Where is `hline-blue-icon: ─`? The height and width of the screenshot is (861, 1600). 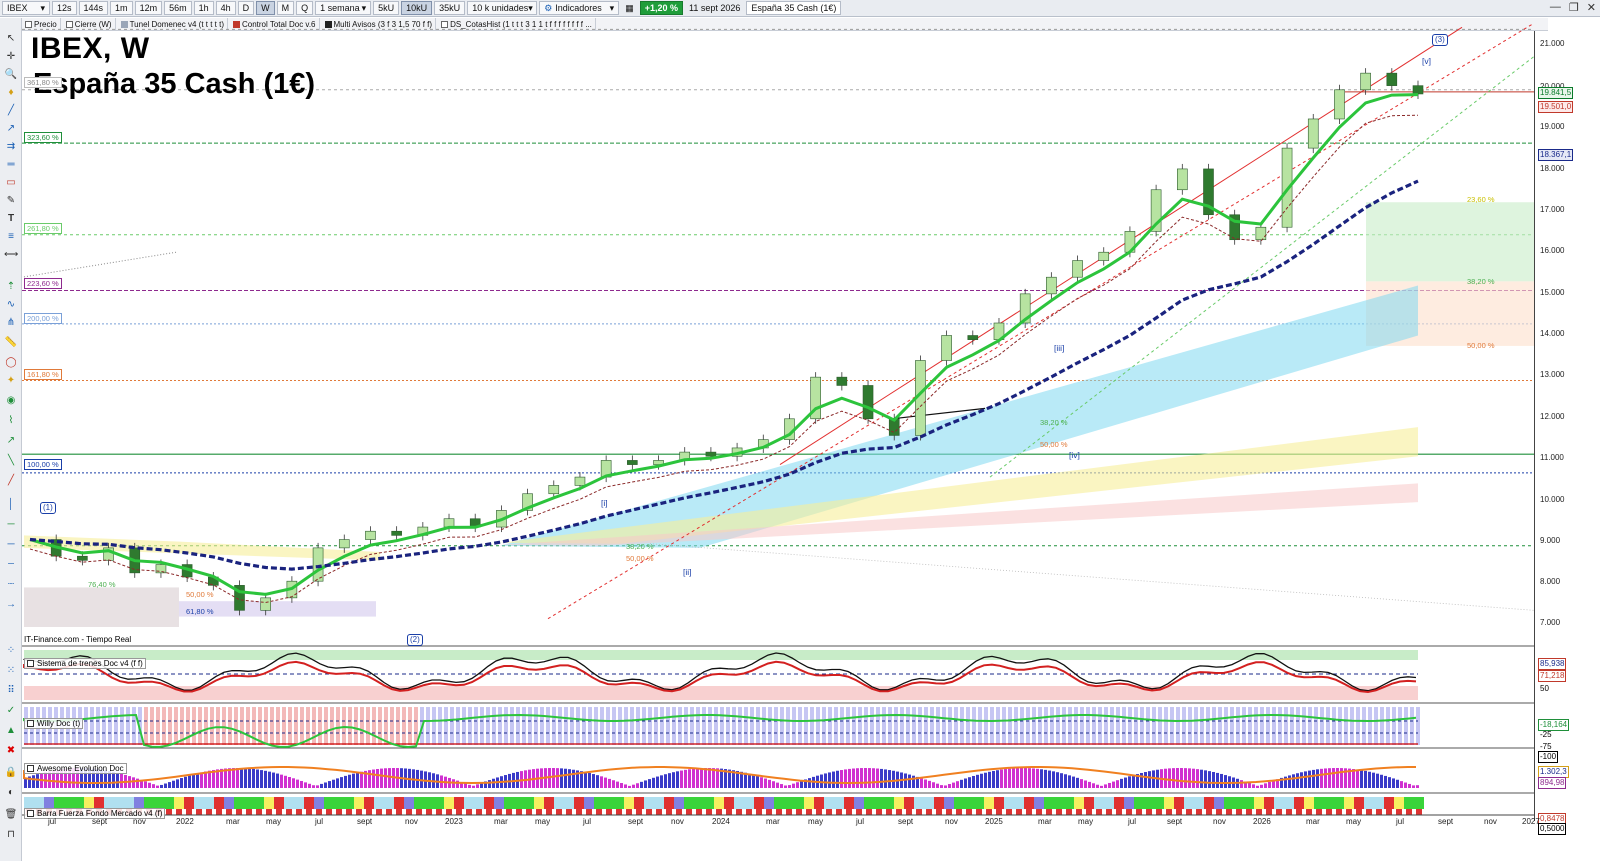 hline-blue-icon: ─ is located at coordinates (11, 544).